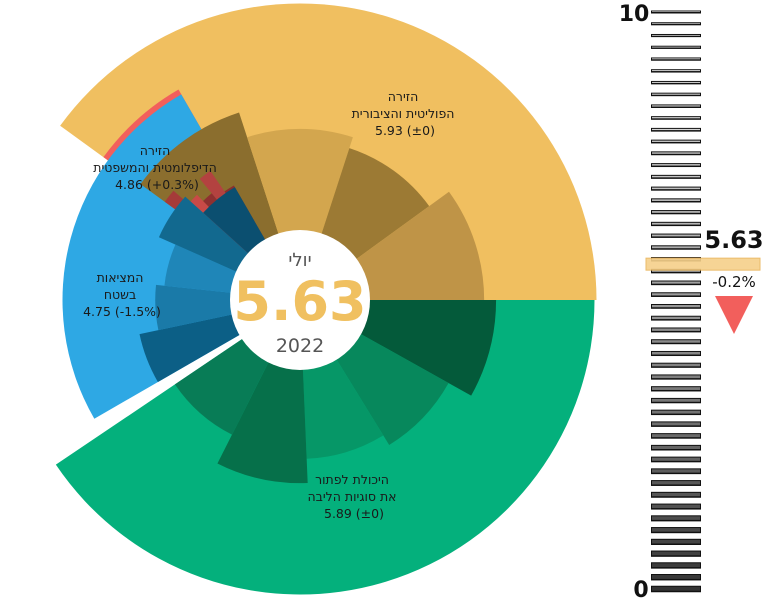 The image size is (764, 600). I want to click on scale-max-label: 10, so click(634, 14).